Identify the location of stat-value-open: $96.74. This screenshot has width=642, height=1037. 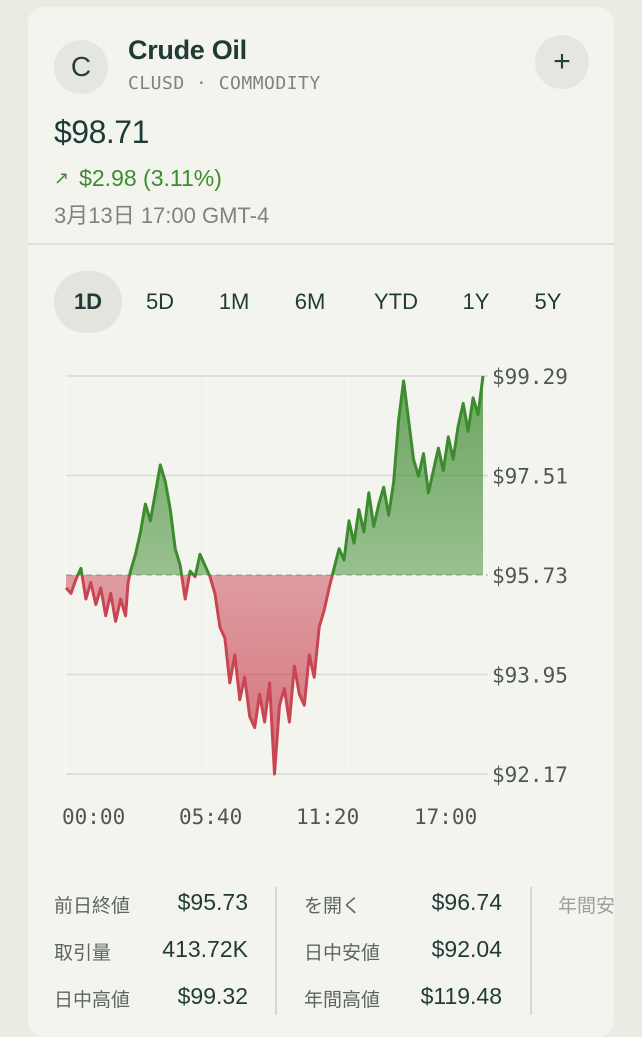
(466, 902).